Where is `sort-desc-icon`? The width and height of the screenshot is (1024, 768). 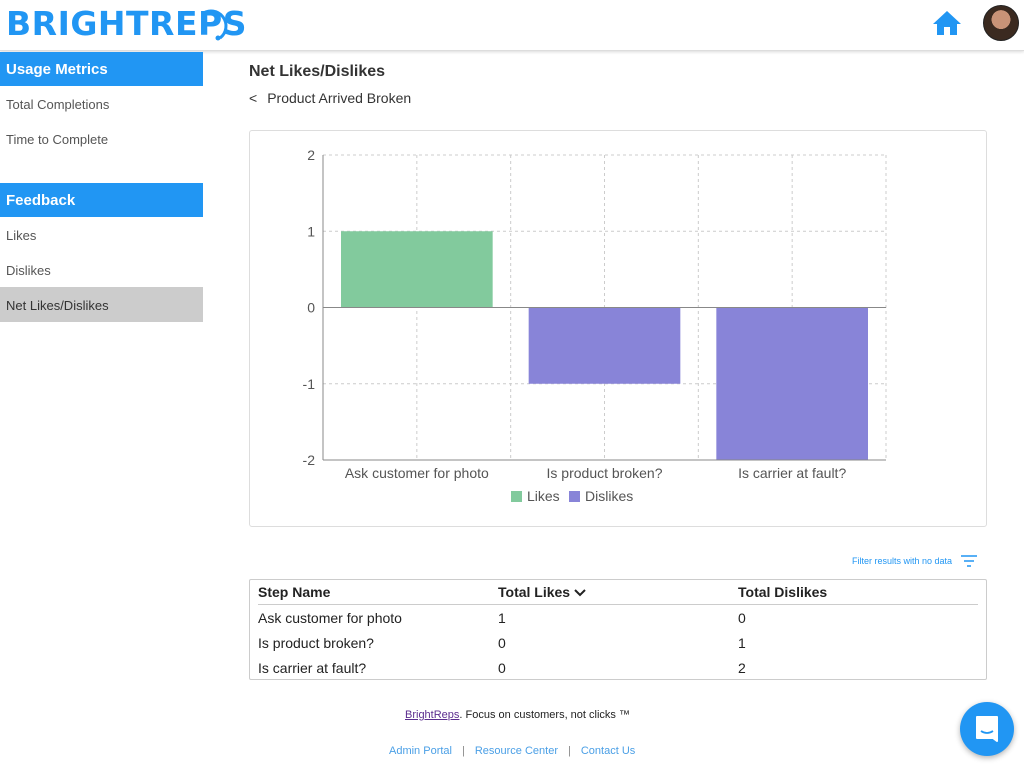
sort-desc-icon is located at coordinates (580, 593).